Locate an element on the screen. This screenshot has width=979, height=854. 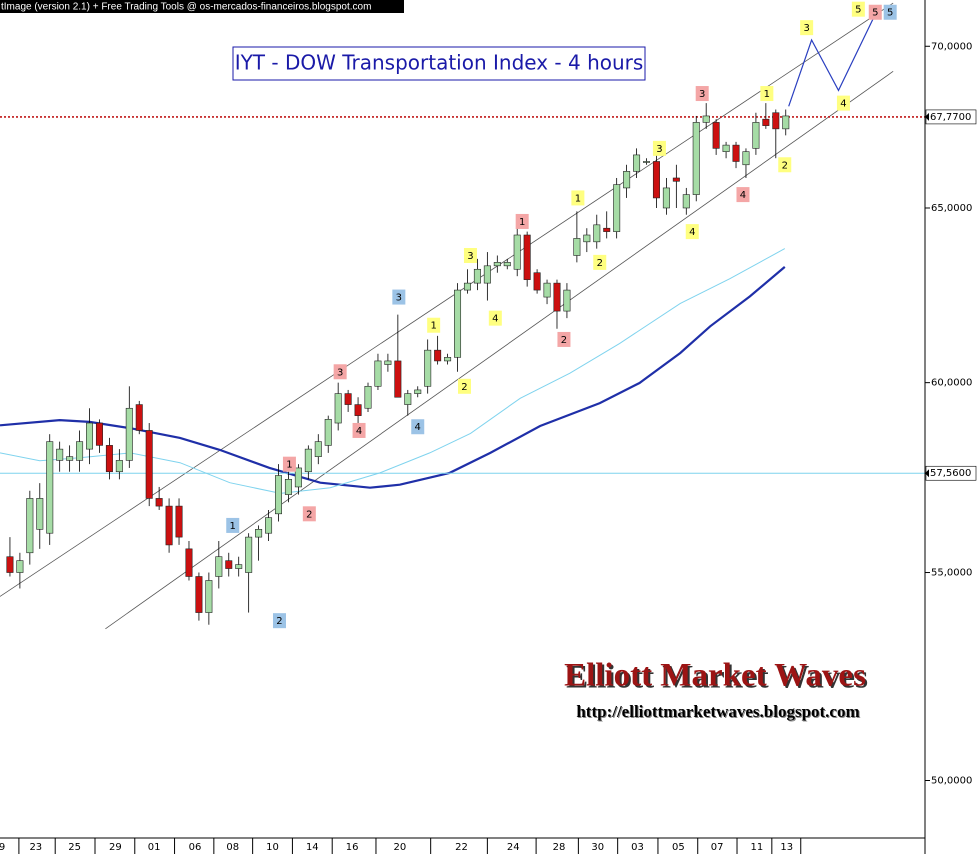
x-tick-label: 20 is located at coordinates (399, 847).